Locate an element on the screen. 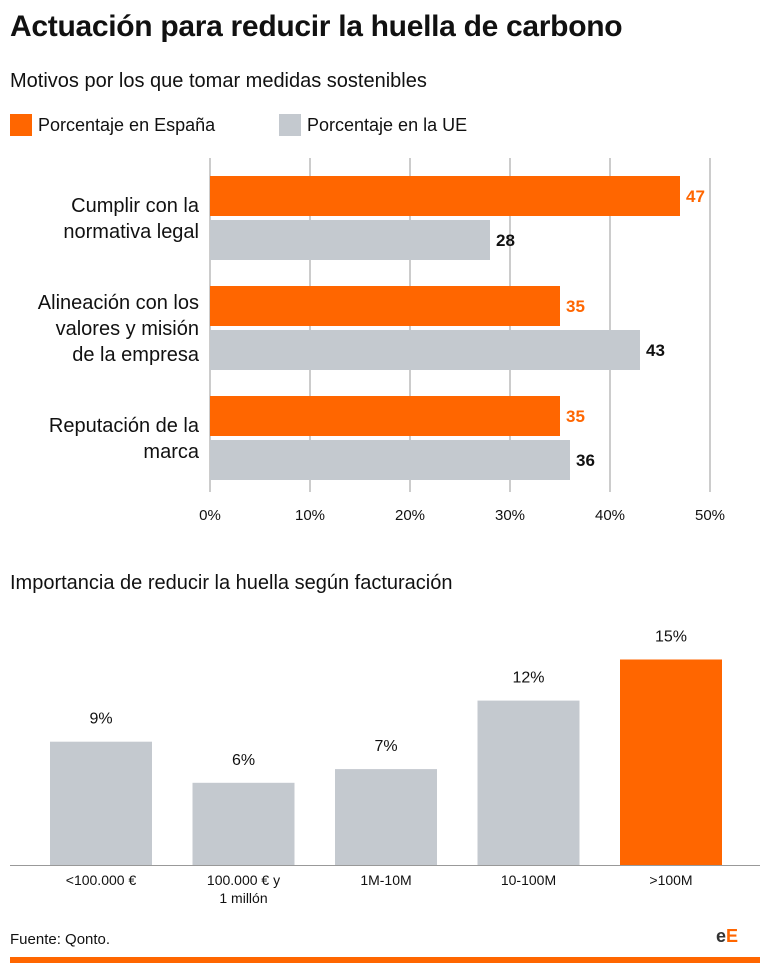 The image size is (770, 977). category-label: marca is located at coordinates (171, 452).